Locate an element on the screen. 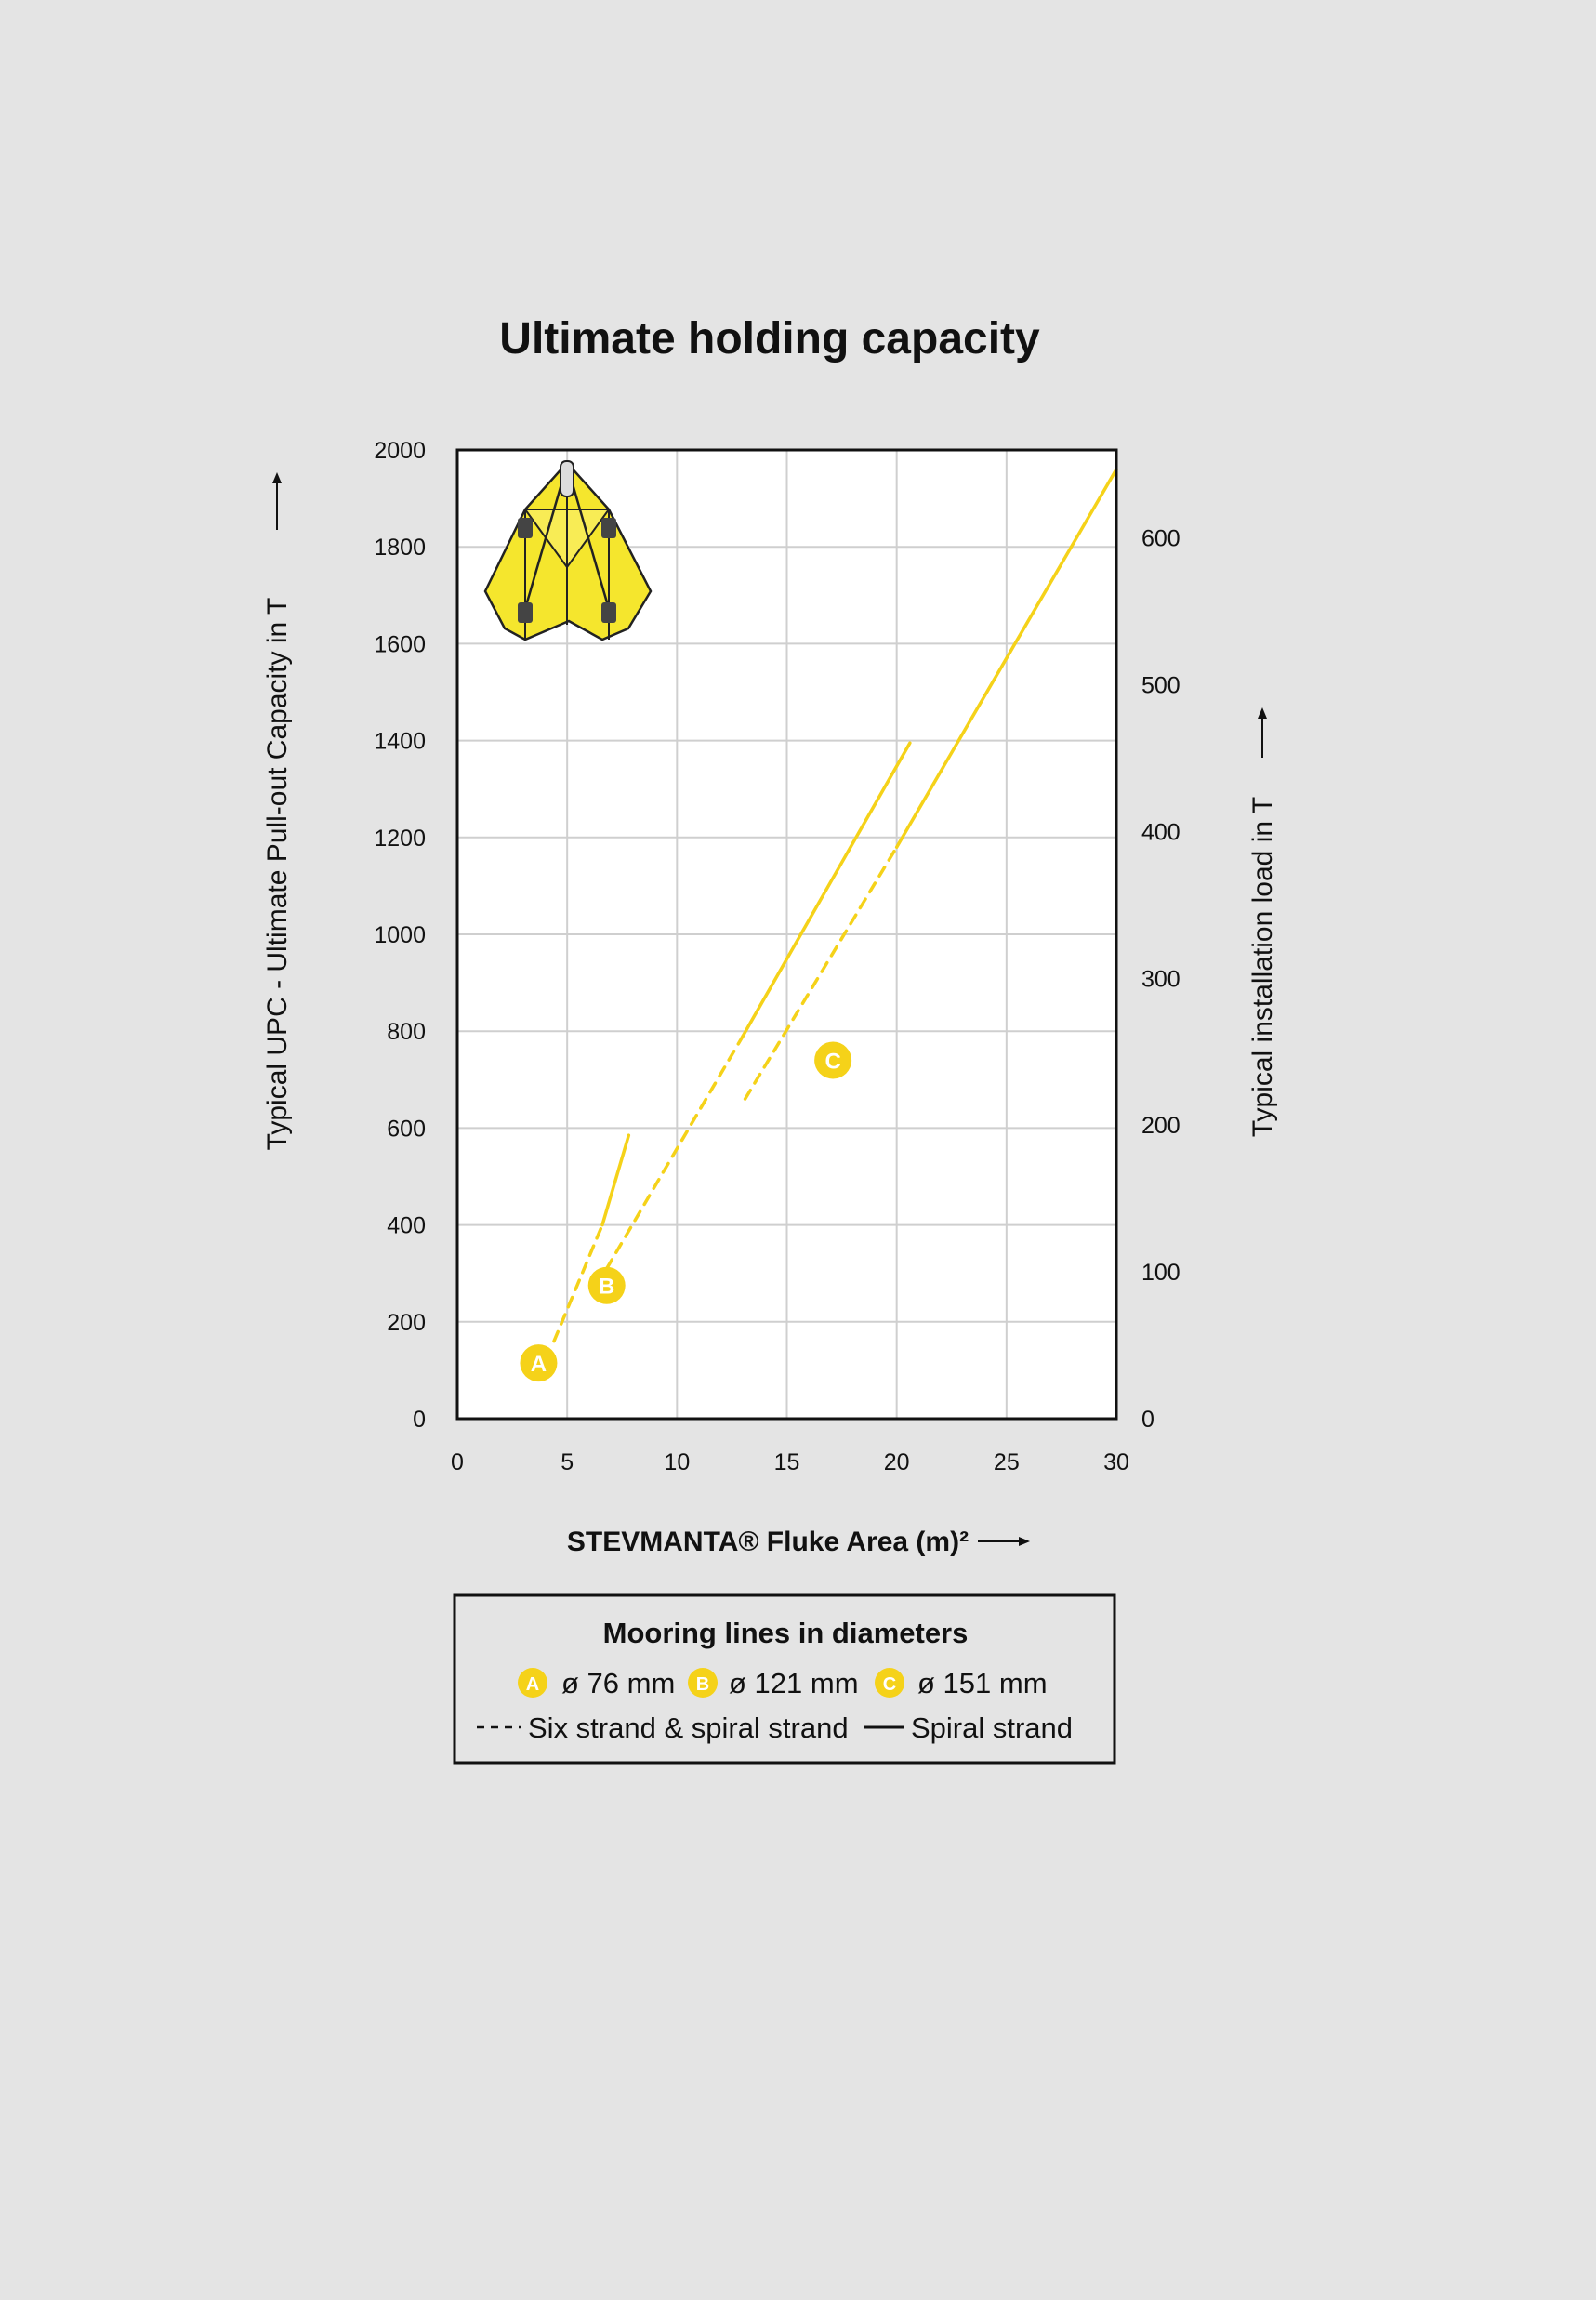 This screenshot has width=1596, height=2300. x-tick-label: 30 is located at coordinates (1116, 1462).